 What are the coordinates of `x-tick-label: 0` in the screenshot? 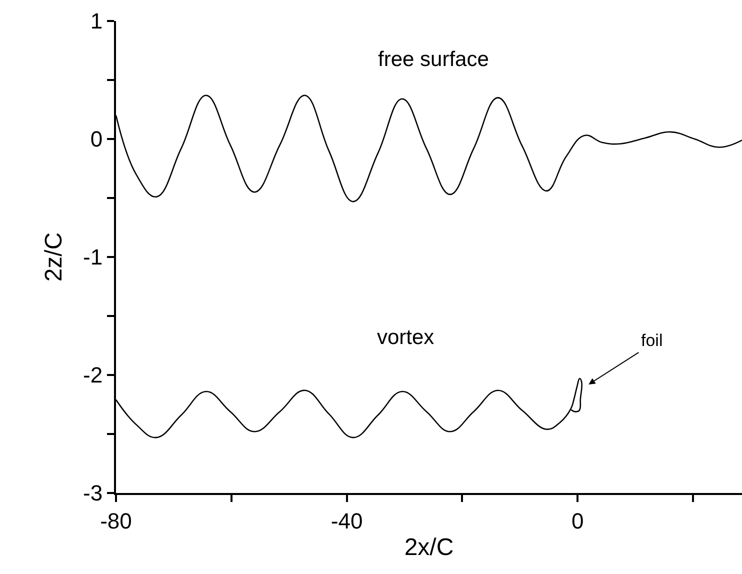 It's located at (577, 521).